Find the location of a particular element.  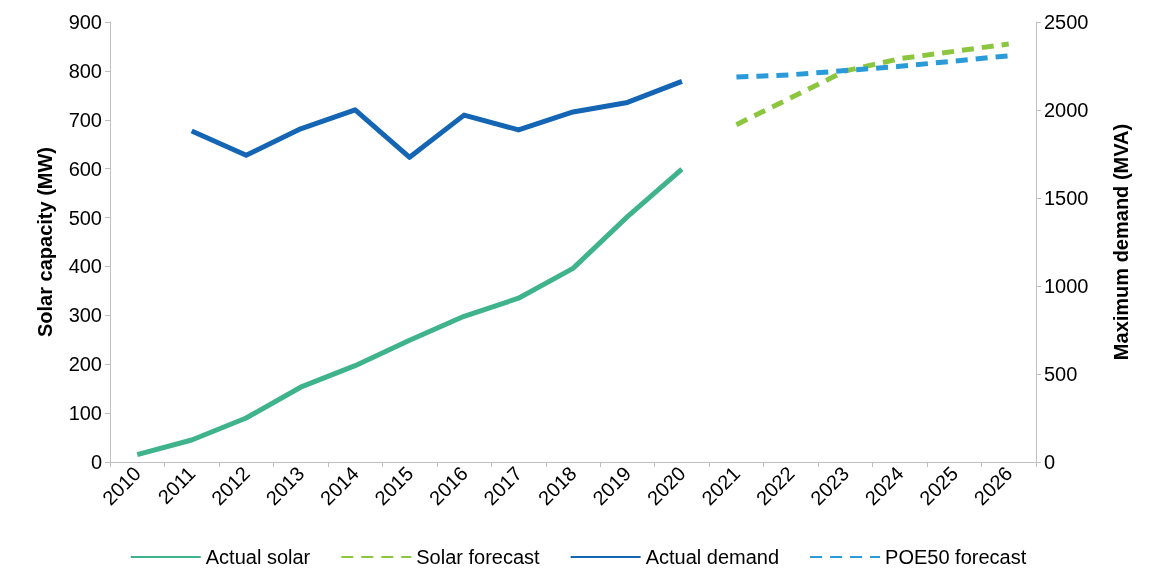

y2-axis-title: Maximum demand (MVA) is located at coordinates (1121, 242).